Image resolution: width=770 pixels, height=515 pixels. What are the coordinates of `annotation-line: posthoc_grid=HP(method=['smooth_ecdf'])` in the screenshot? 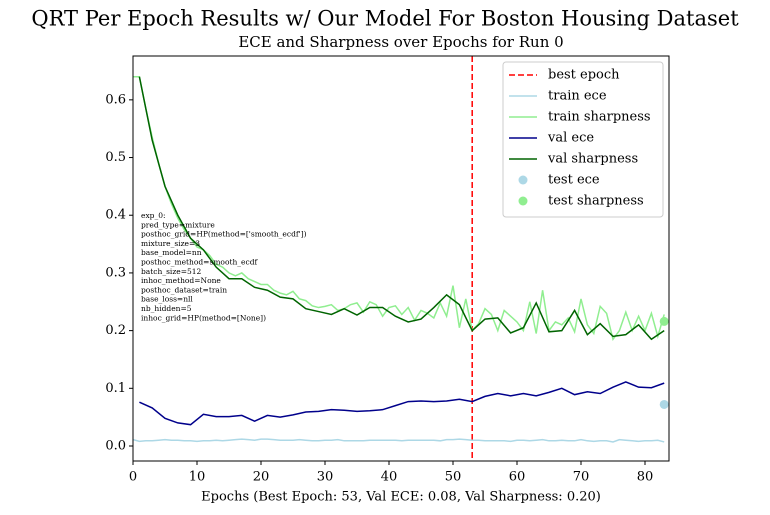 It's located at (224, 234).